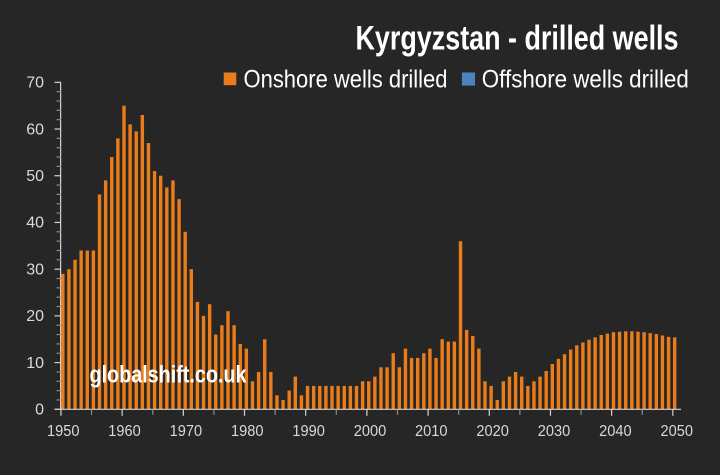 Image resolution: width=720 pixels, height=475 pixels. I want to click on svg-text: 1960, so click(124, 431).